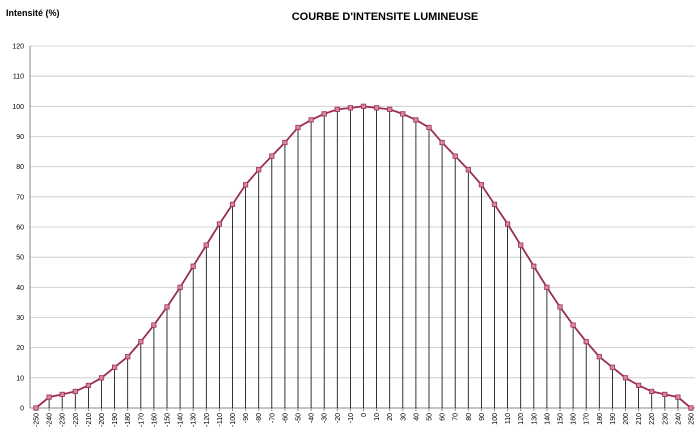 This screenshot has height=442, width=700. I want to click on x-tick-label: 160, so click(574, 419).